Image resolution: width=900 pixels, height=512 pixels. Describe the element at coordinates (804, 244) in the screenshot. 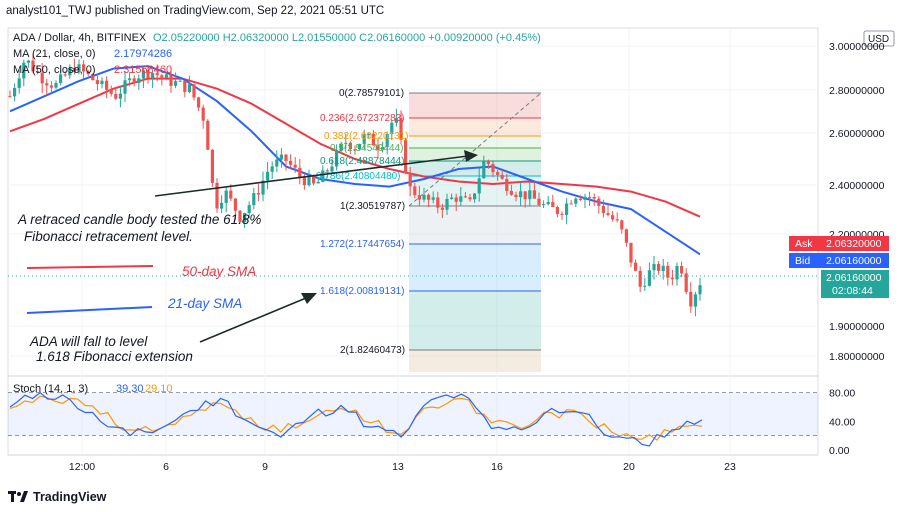

I see `ask-label: Ask` at that location.